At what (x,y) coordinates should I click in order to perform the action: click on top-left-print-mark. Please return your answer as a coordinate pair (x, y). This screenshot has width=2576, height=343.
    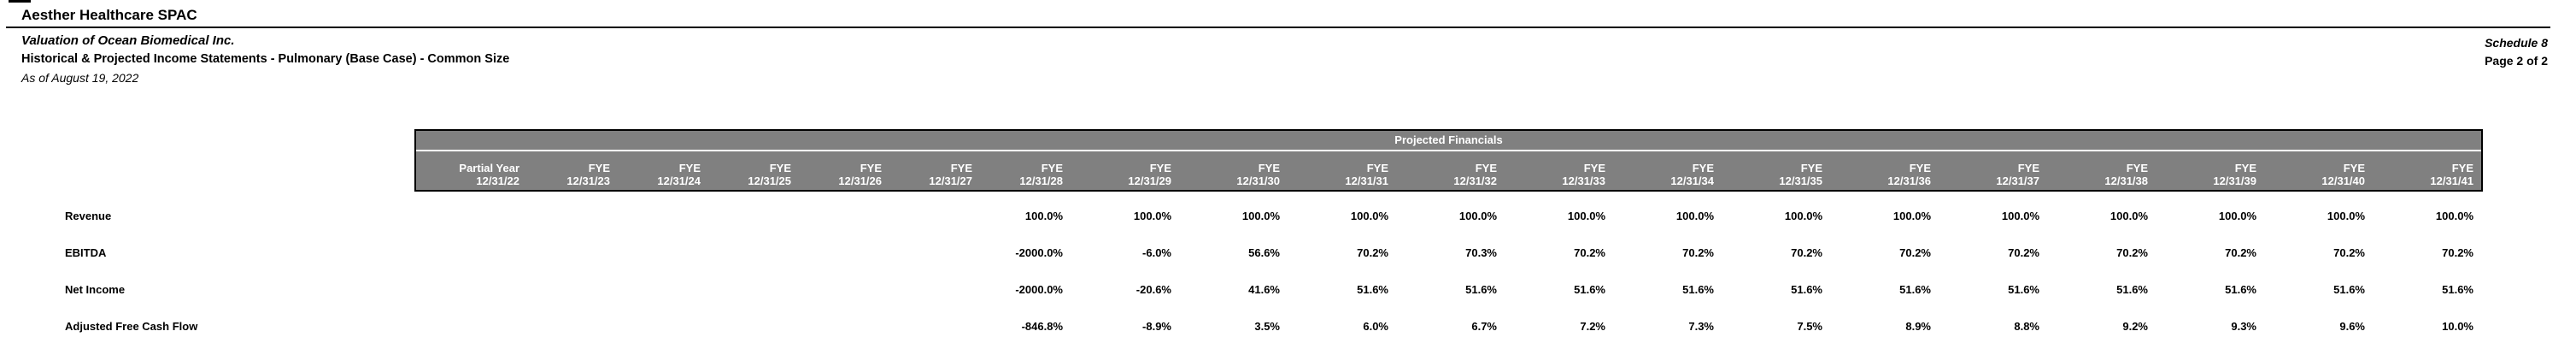
    Looking at the image, I should click on (20, 1).